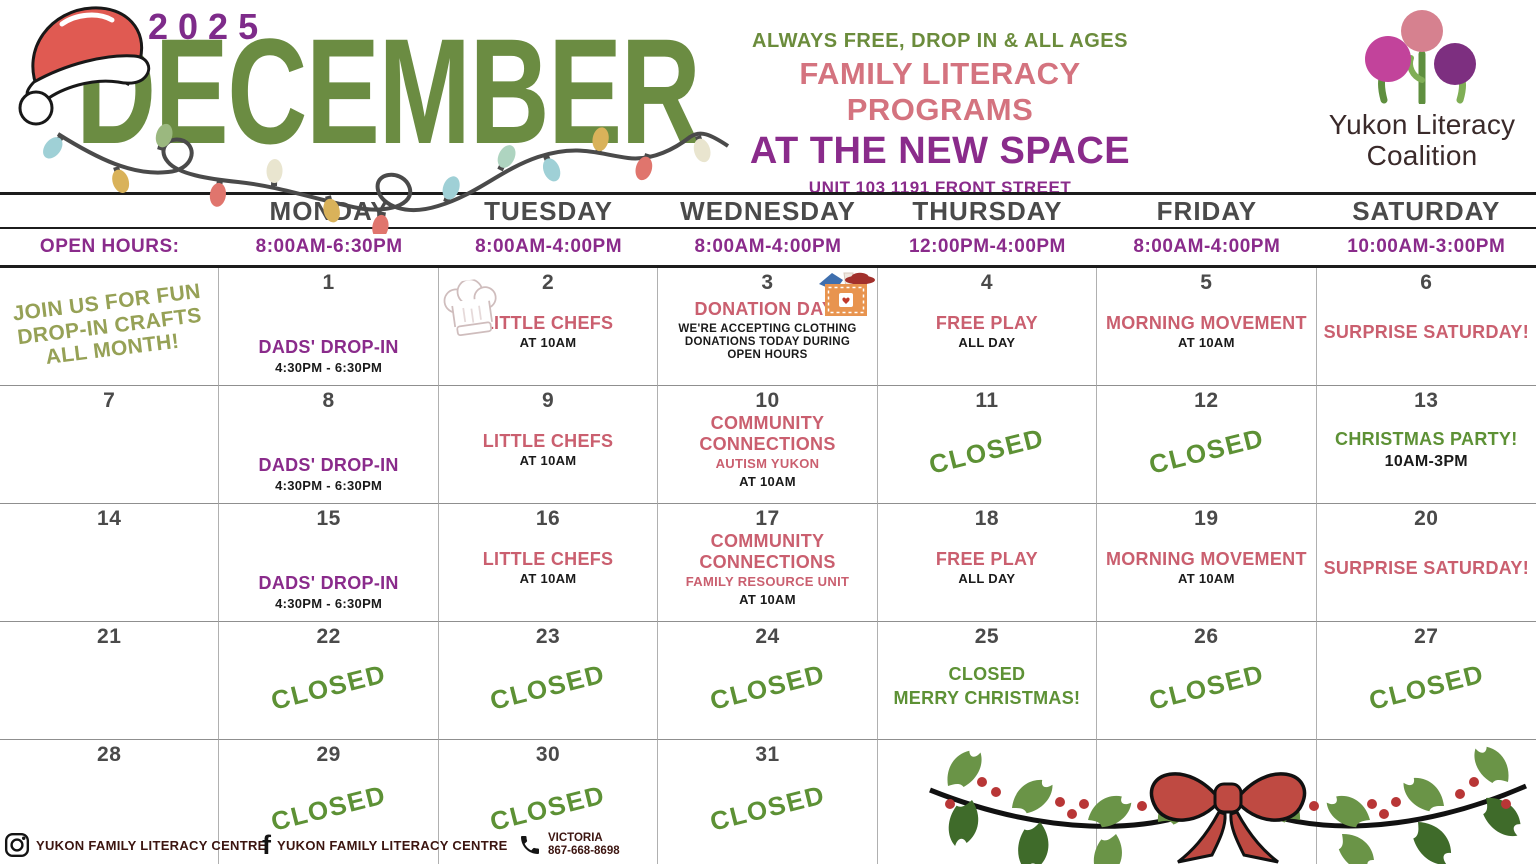 This screenshot has height=864, width=1536. I want to click on date-number: 21, so click(109, 636).